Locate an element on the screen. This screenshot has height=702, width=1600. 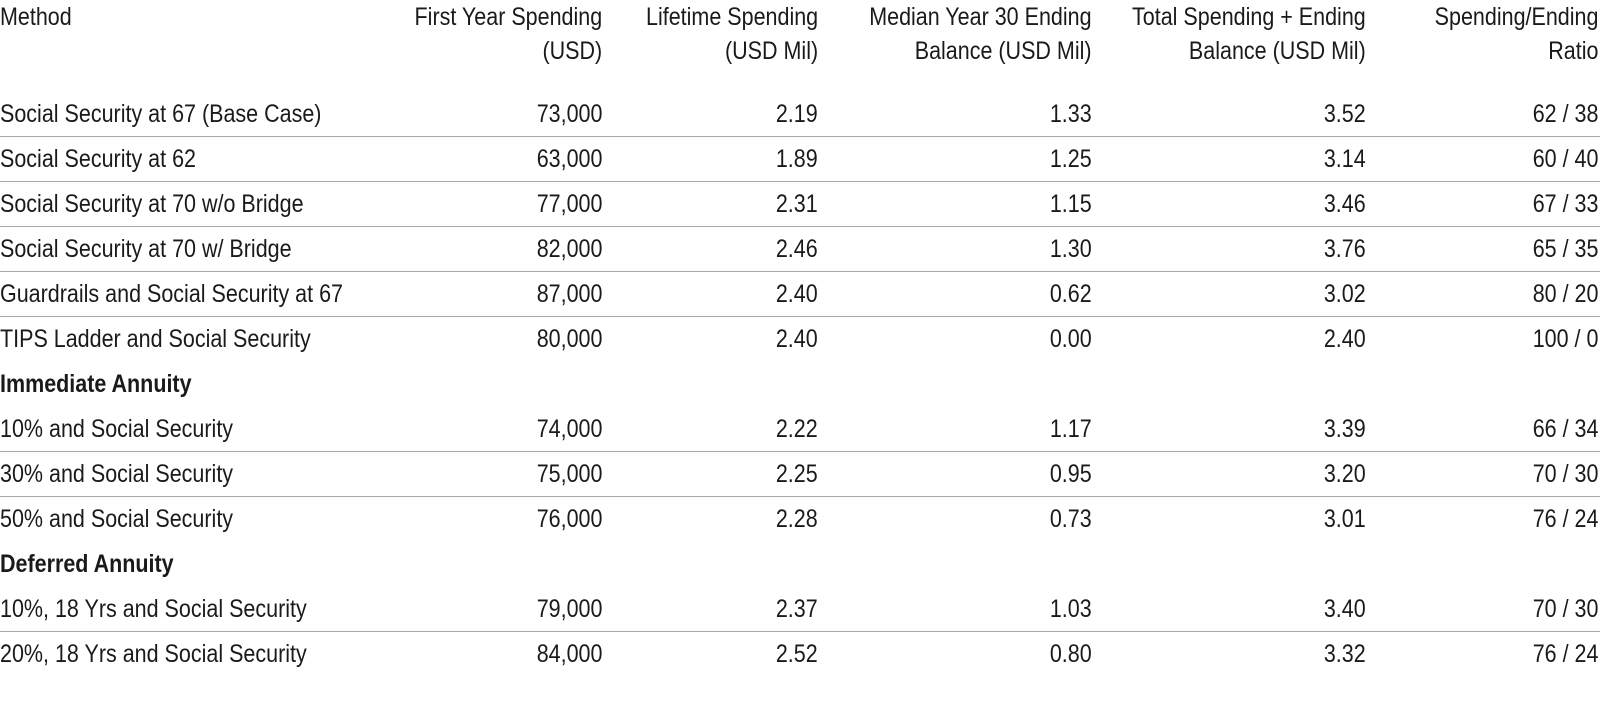
first-year-spending-cell: 87,000 is located at coordinates (569, 294).